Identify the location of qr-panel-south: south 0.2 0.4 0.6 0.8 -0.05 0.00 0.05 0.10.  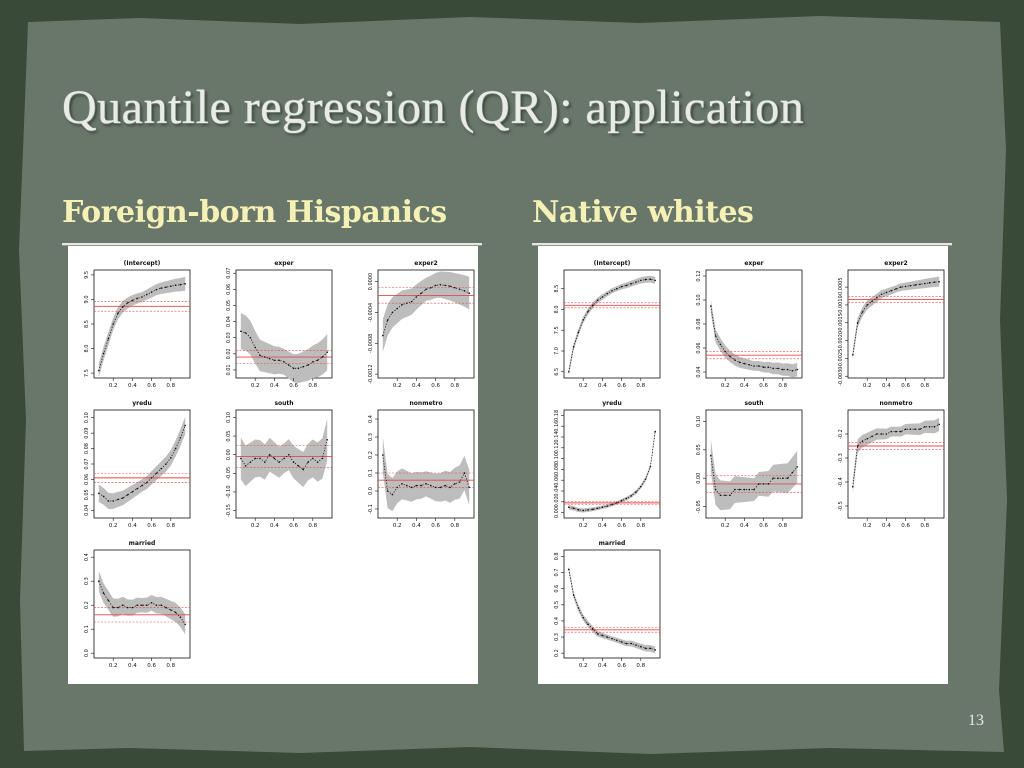
(749, 464).